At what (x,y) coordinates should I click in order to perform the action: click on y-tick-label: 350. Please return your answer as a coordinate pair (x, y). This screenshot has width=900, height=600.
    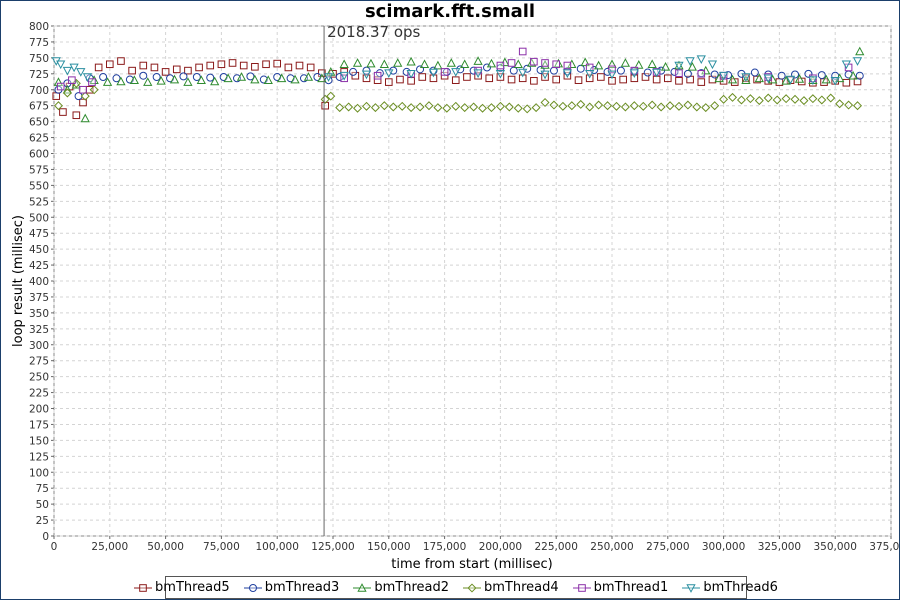
    Looking at the image, I should click on (39, 314).